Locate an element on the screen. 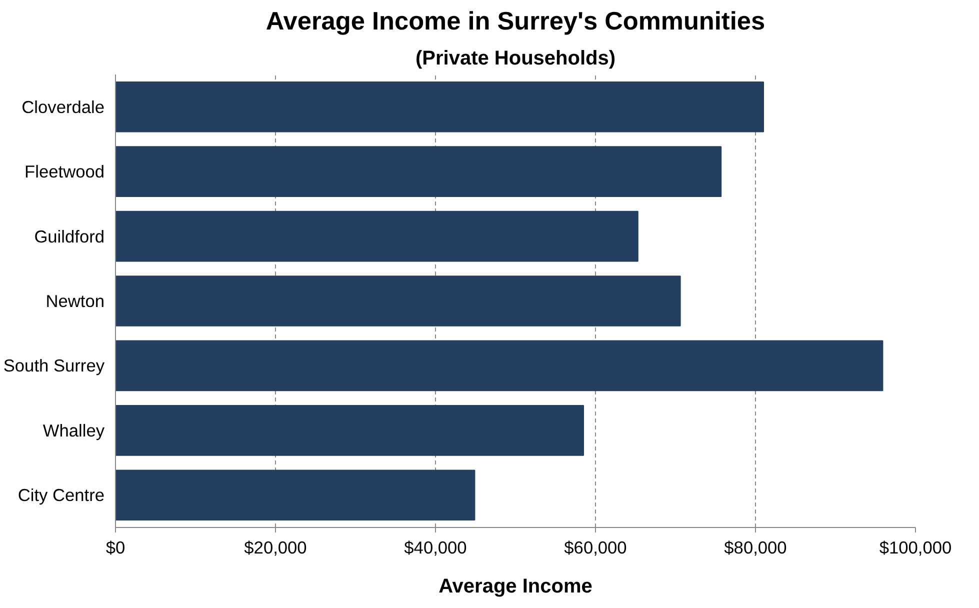 Image resolution: width=979 pixels, height=608 pixels. x-axis-title: Average Income is located at coordinates (515, 587).